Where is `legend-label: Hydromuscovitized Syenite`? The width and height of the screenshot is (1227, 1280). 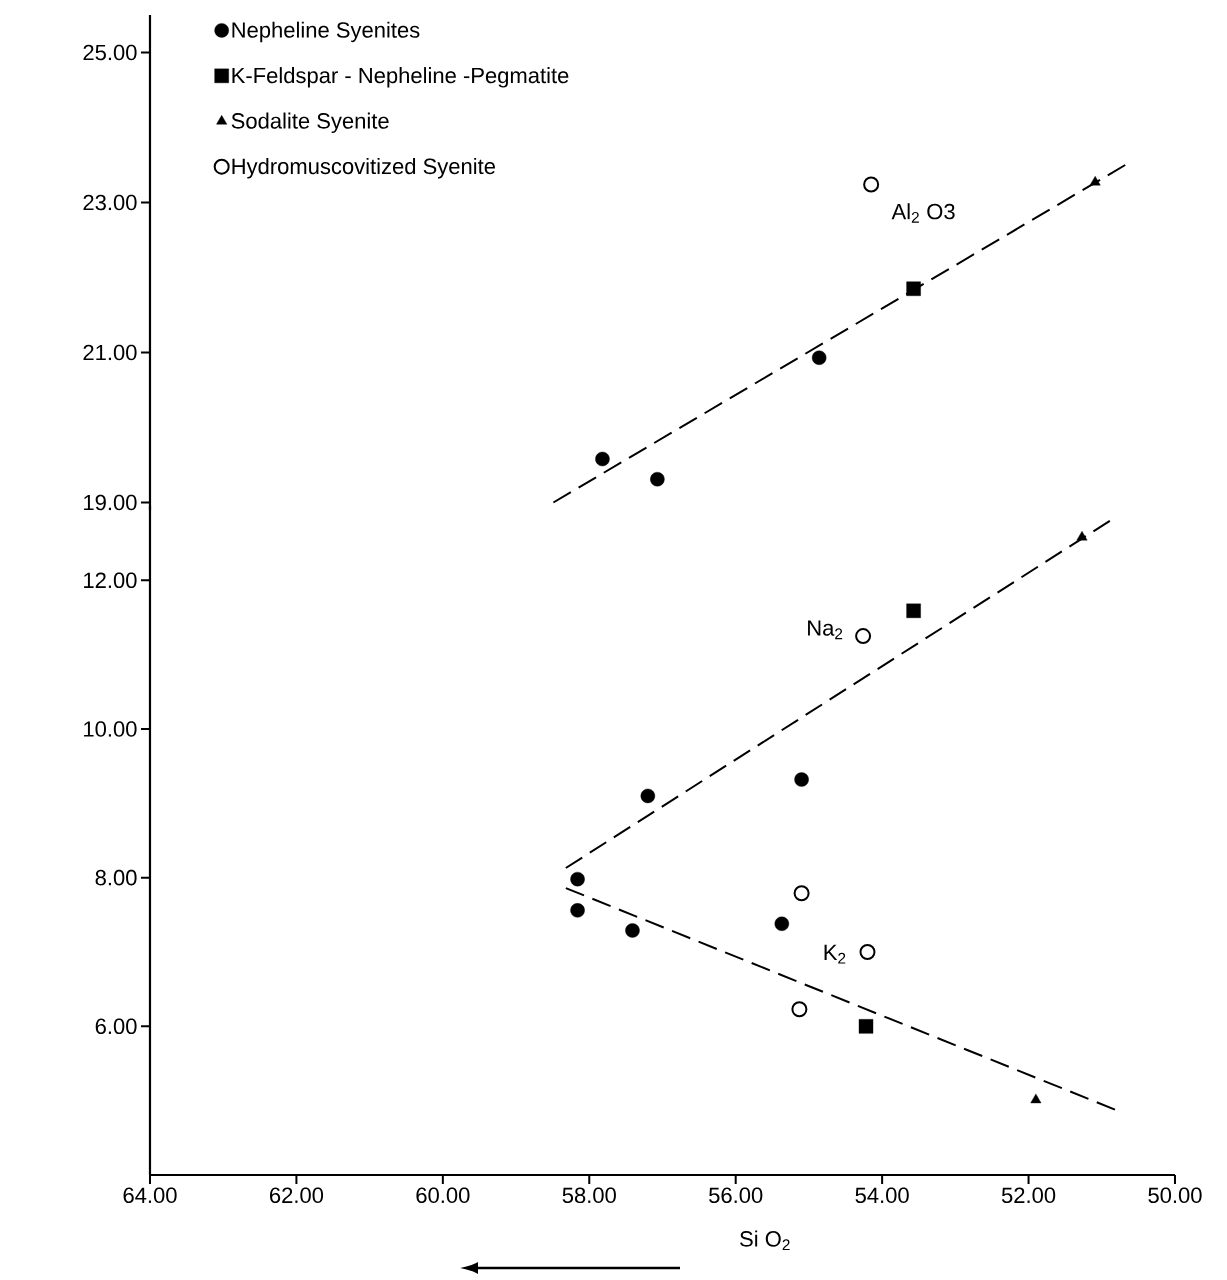
legend-label: Hydromuscovitized Syenite is located at coordinates (363, 168).